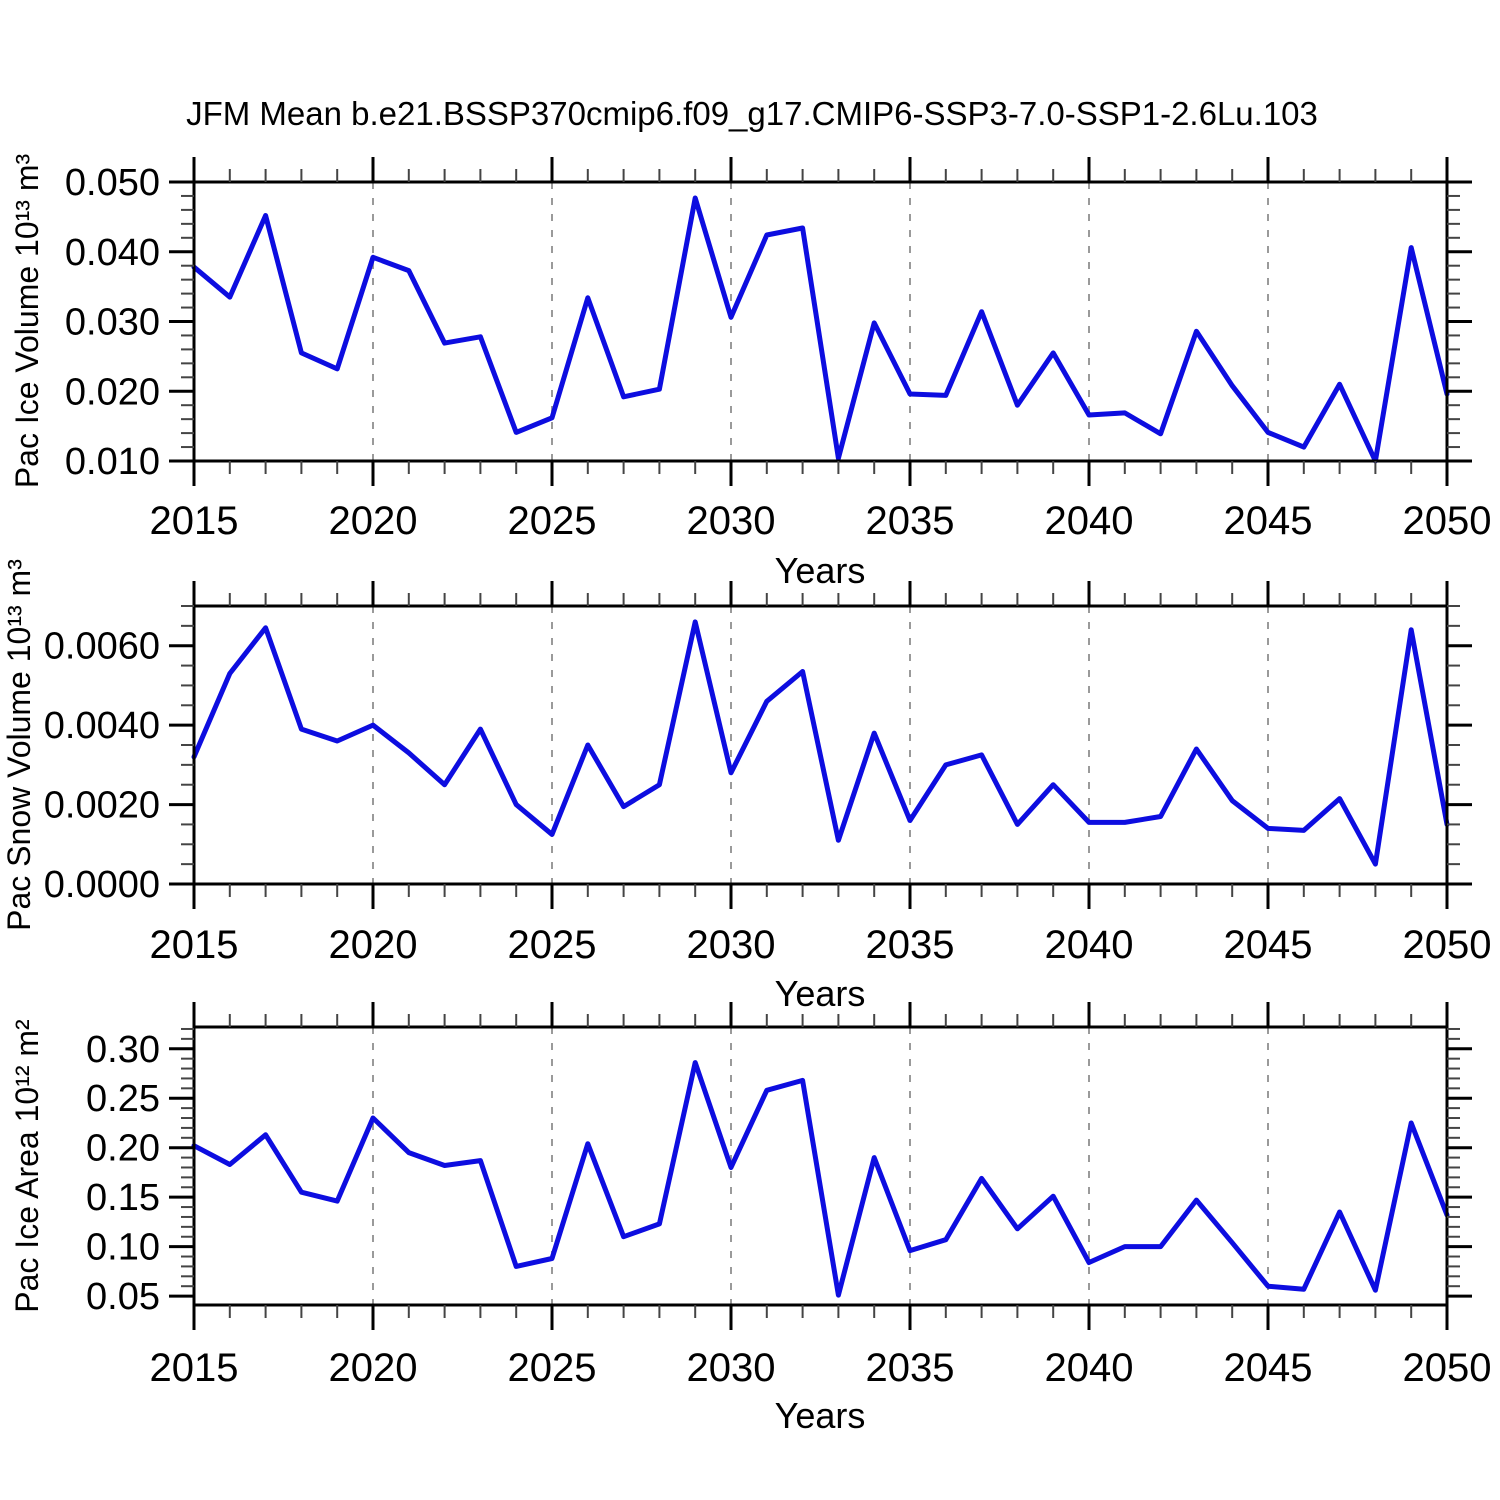  I want to click on panel3-xlabel: Years, so click(820, 1415).